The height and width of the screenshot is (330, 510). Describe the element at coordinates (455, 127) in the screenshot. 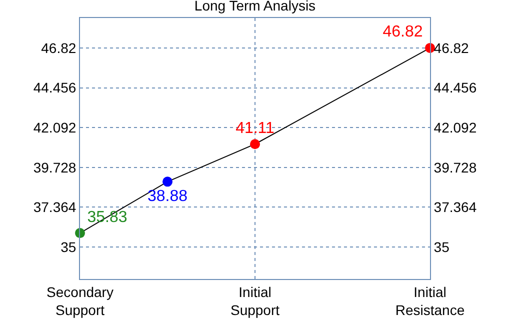

I see `y2-tick-label: 42.092` at that location.